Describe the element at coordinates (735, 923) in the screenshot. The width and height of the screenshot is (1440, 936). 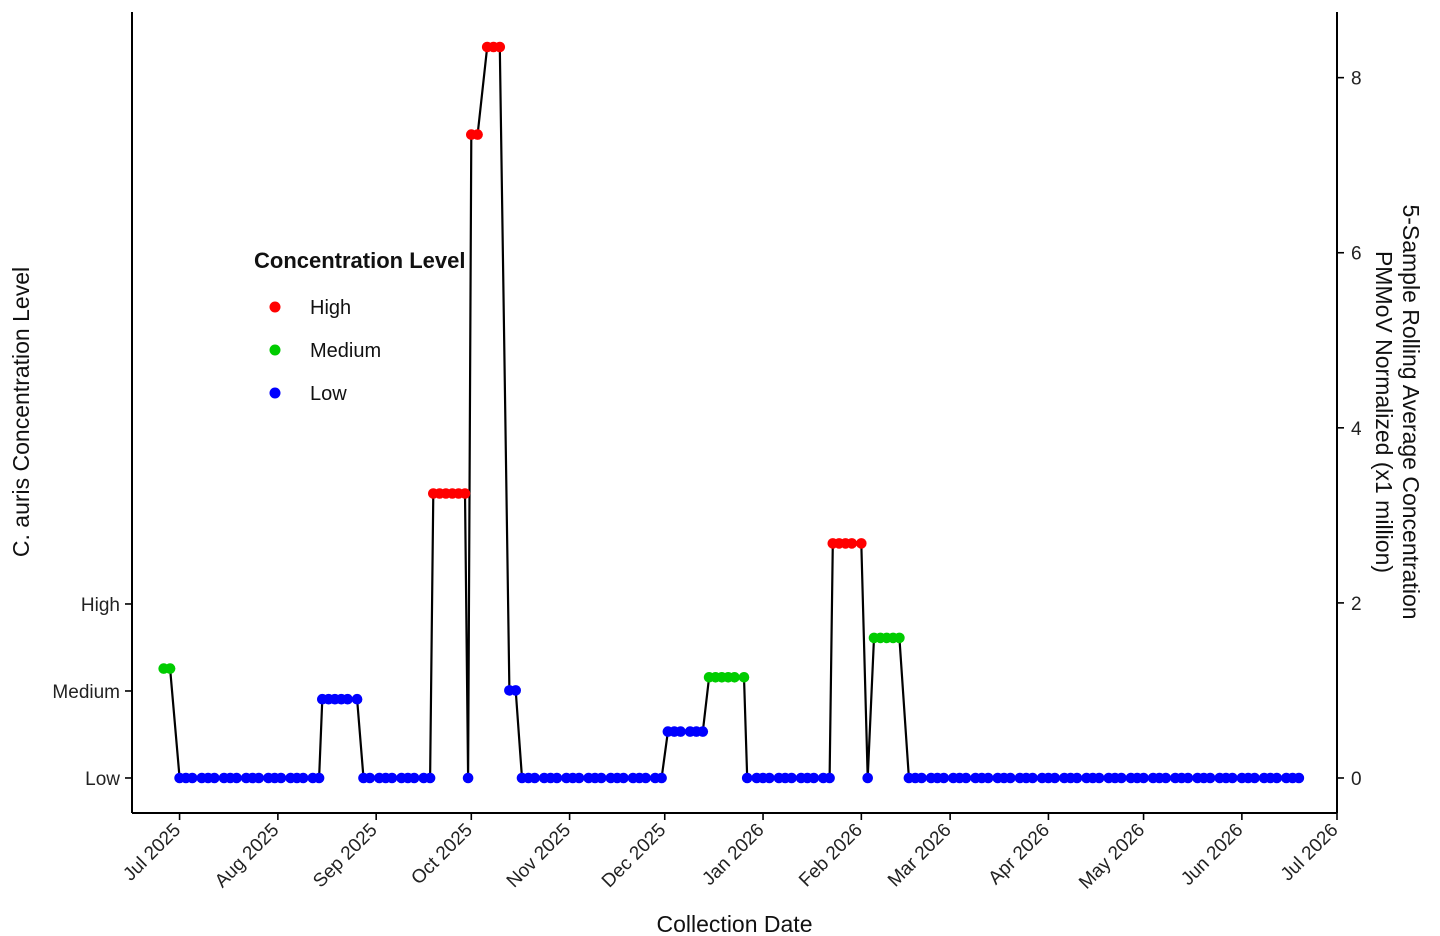
I see `x-axis-title: Collection Date` at that location.